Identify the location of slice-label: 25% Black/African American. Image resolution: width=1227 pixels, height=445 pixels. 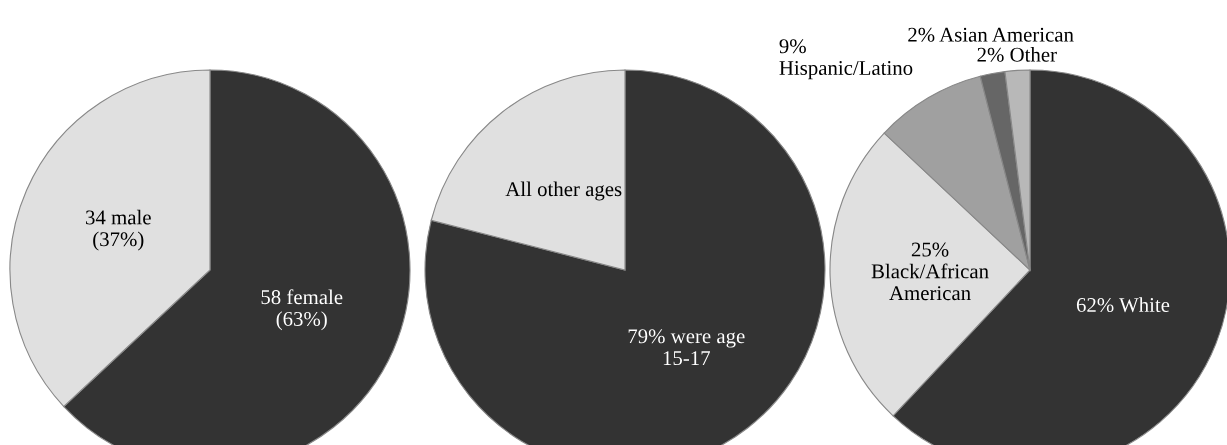
(930, 271).